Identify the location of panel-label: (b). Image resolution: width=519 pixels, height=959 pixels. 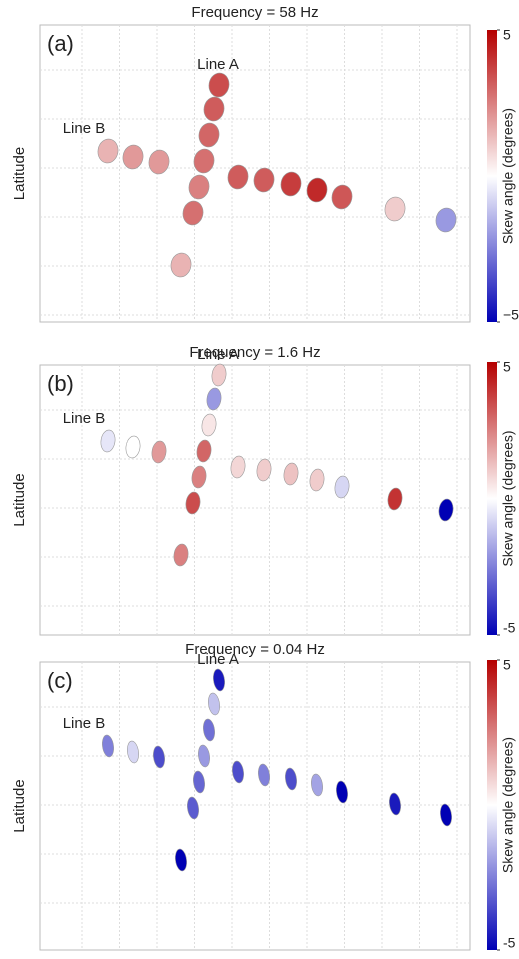
(60, 383).